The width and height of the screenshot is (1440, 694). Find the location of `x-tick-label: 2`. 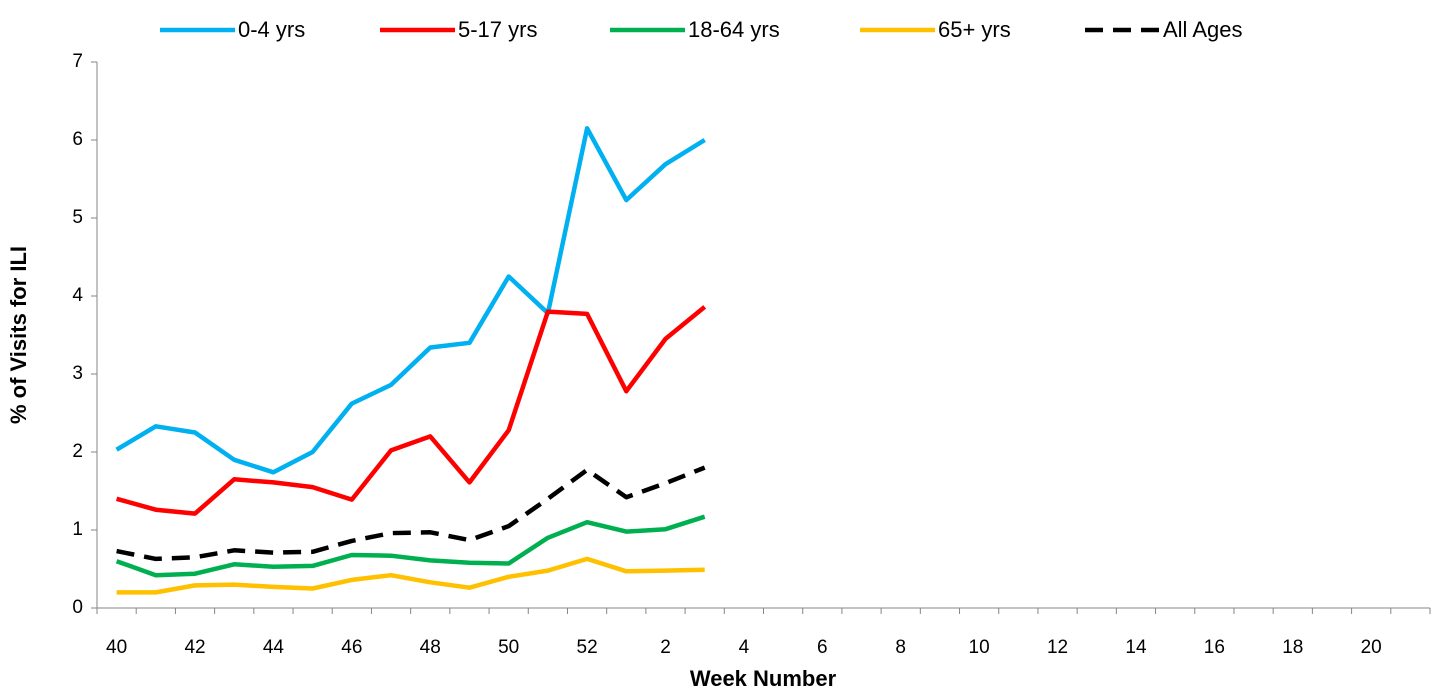

x-tick-label: 2 is located at coordinates (665, 647).